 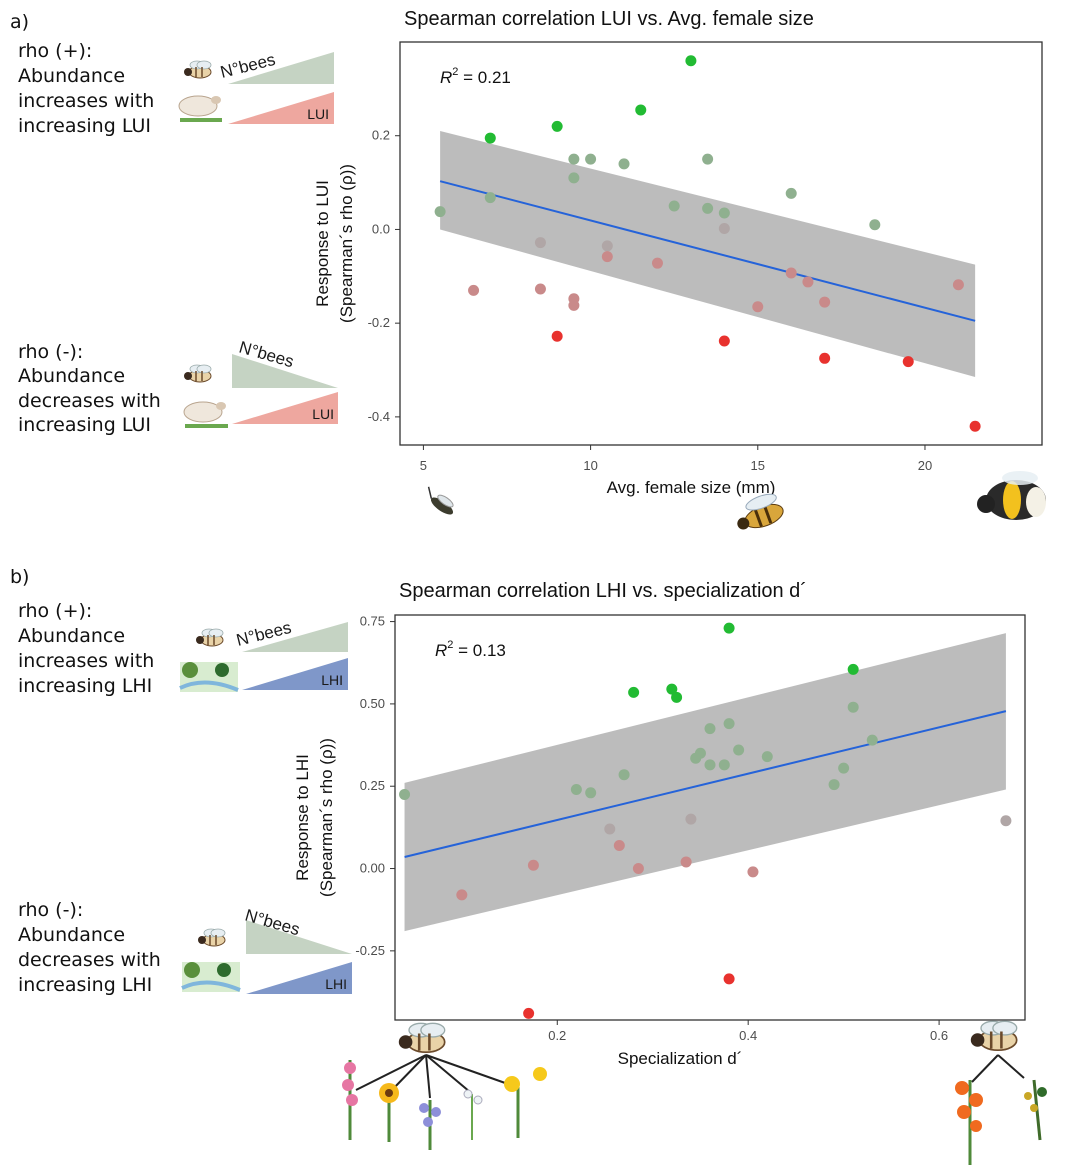 I want to click on legend-a-negative-line1: Abundance, so click(x=71, y=376).